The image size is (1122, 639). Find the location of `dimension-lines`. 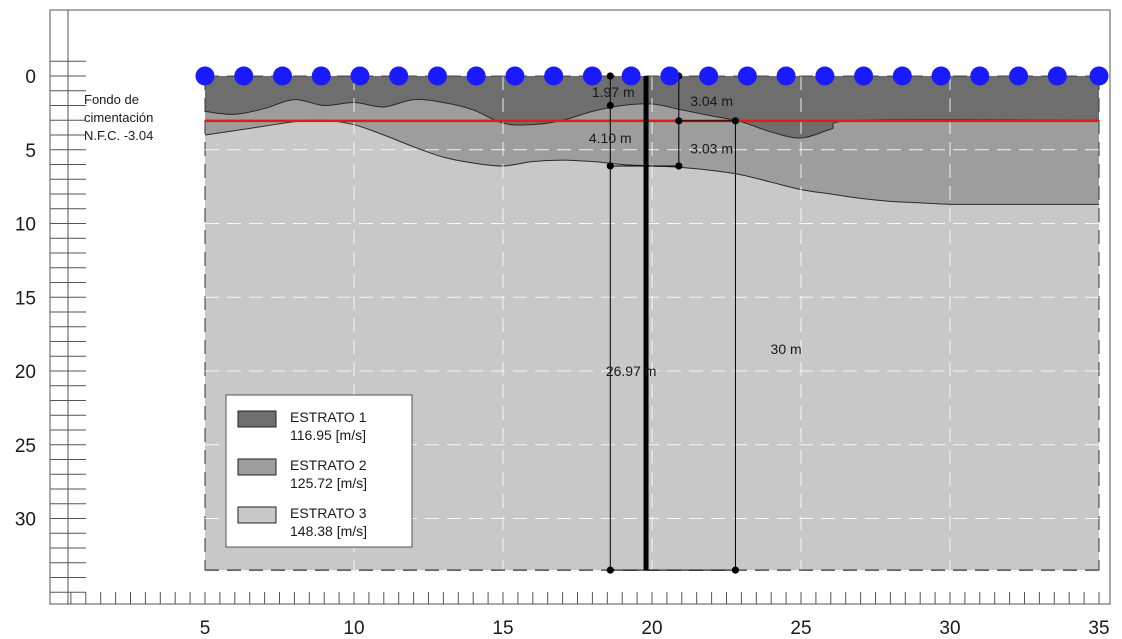

dimension-lines is located at coordinates (673, 323).